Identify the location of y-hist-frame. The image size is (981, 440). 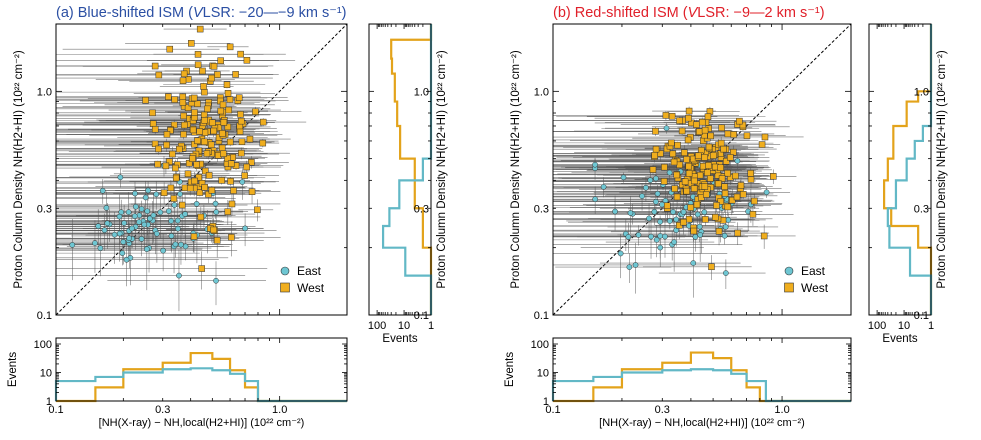
(400, 169).